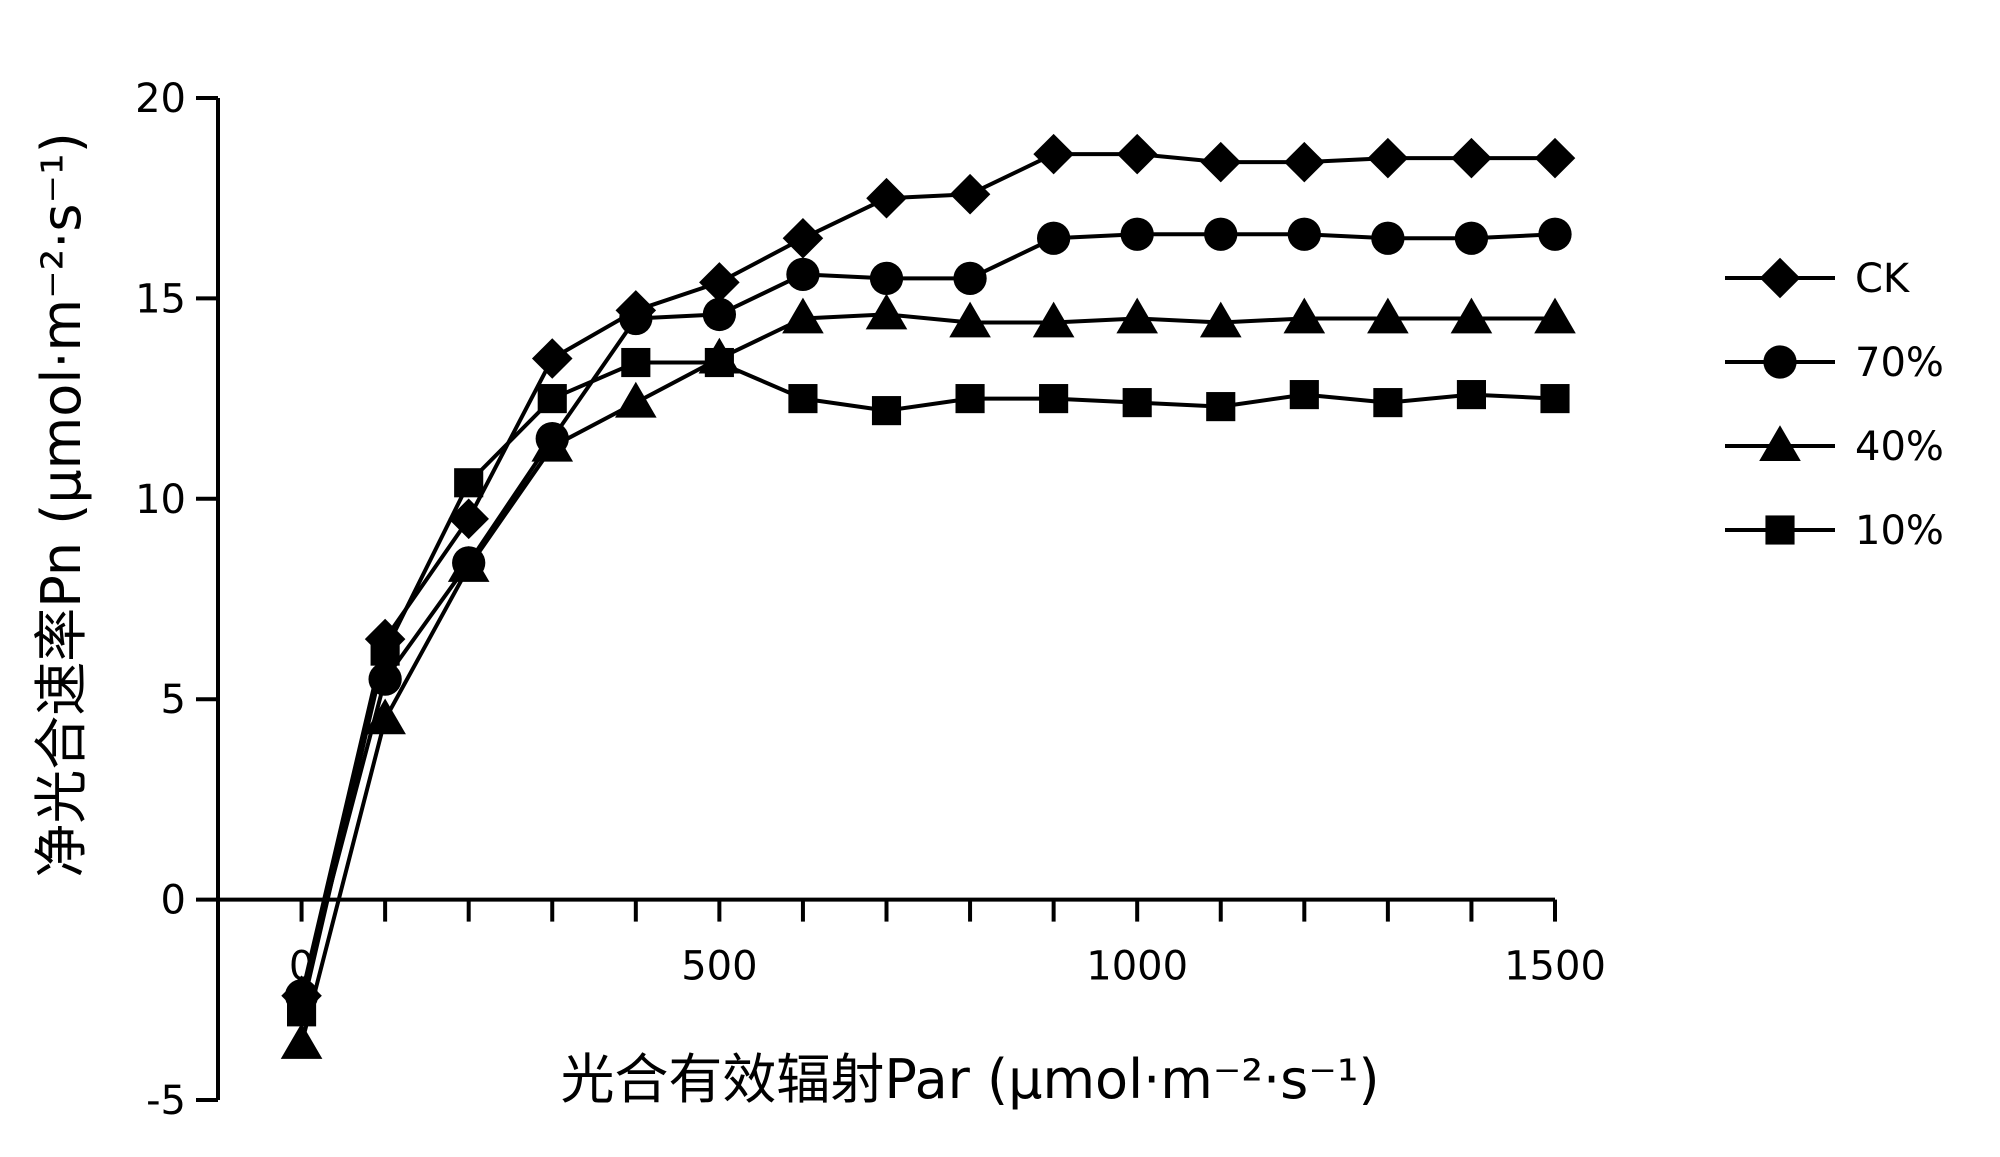  I want to click on y-tick-label: 10, so click(160, 500).